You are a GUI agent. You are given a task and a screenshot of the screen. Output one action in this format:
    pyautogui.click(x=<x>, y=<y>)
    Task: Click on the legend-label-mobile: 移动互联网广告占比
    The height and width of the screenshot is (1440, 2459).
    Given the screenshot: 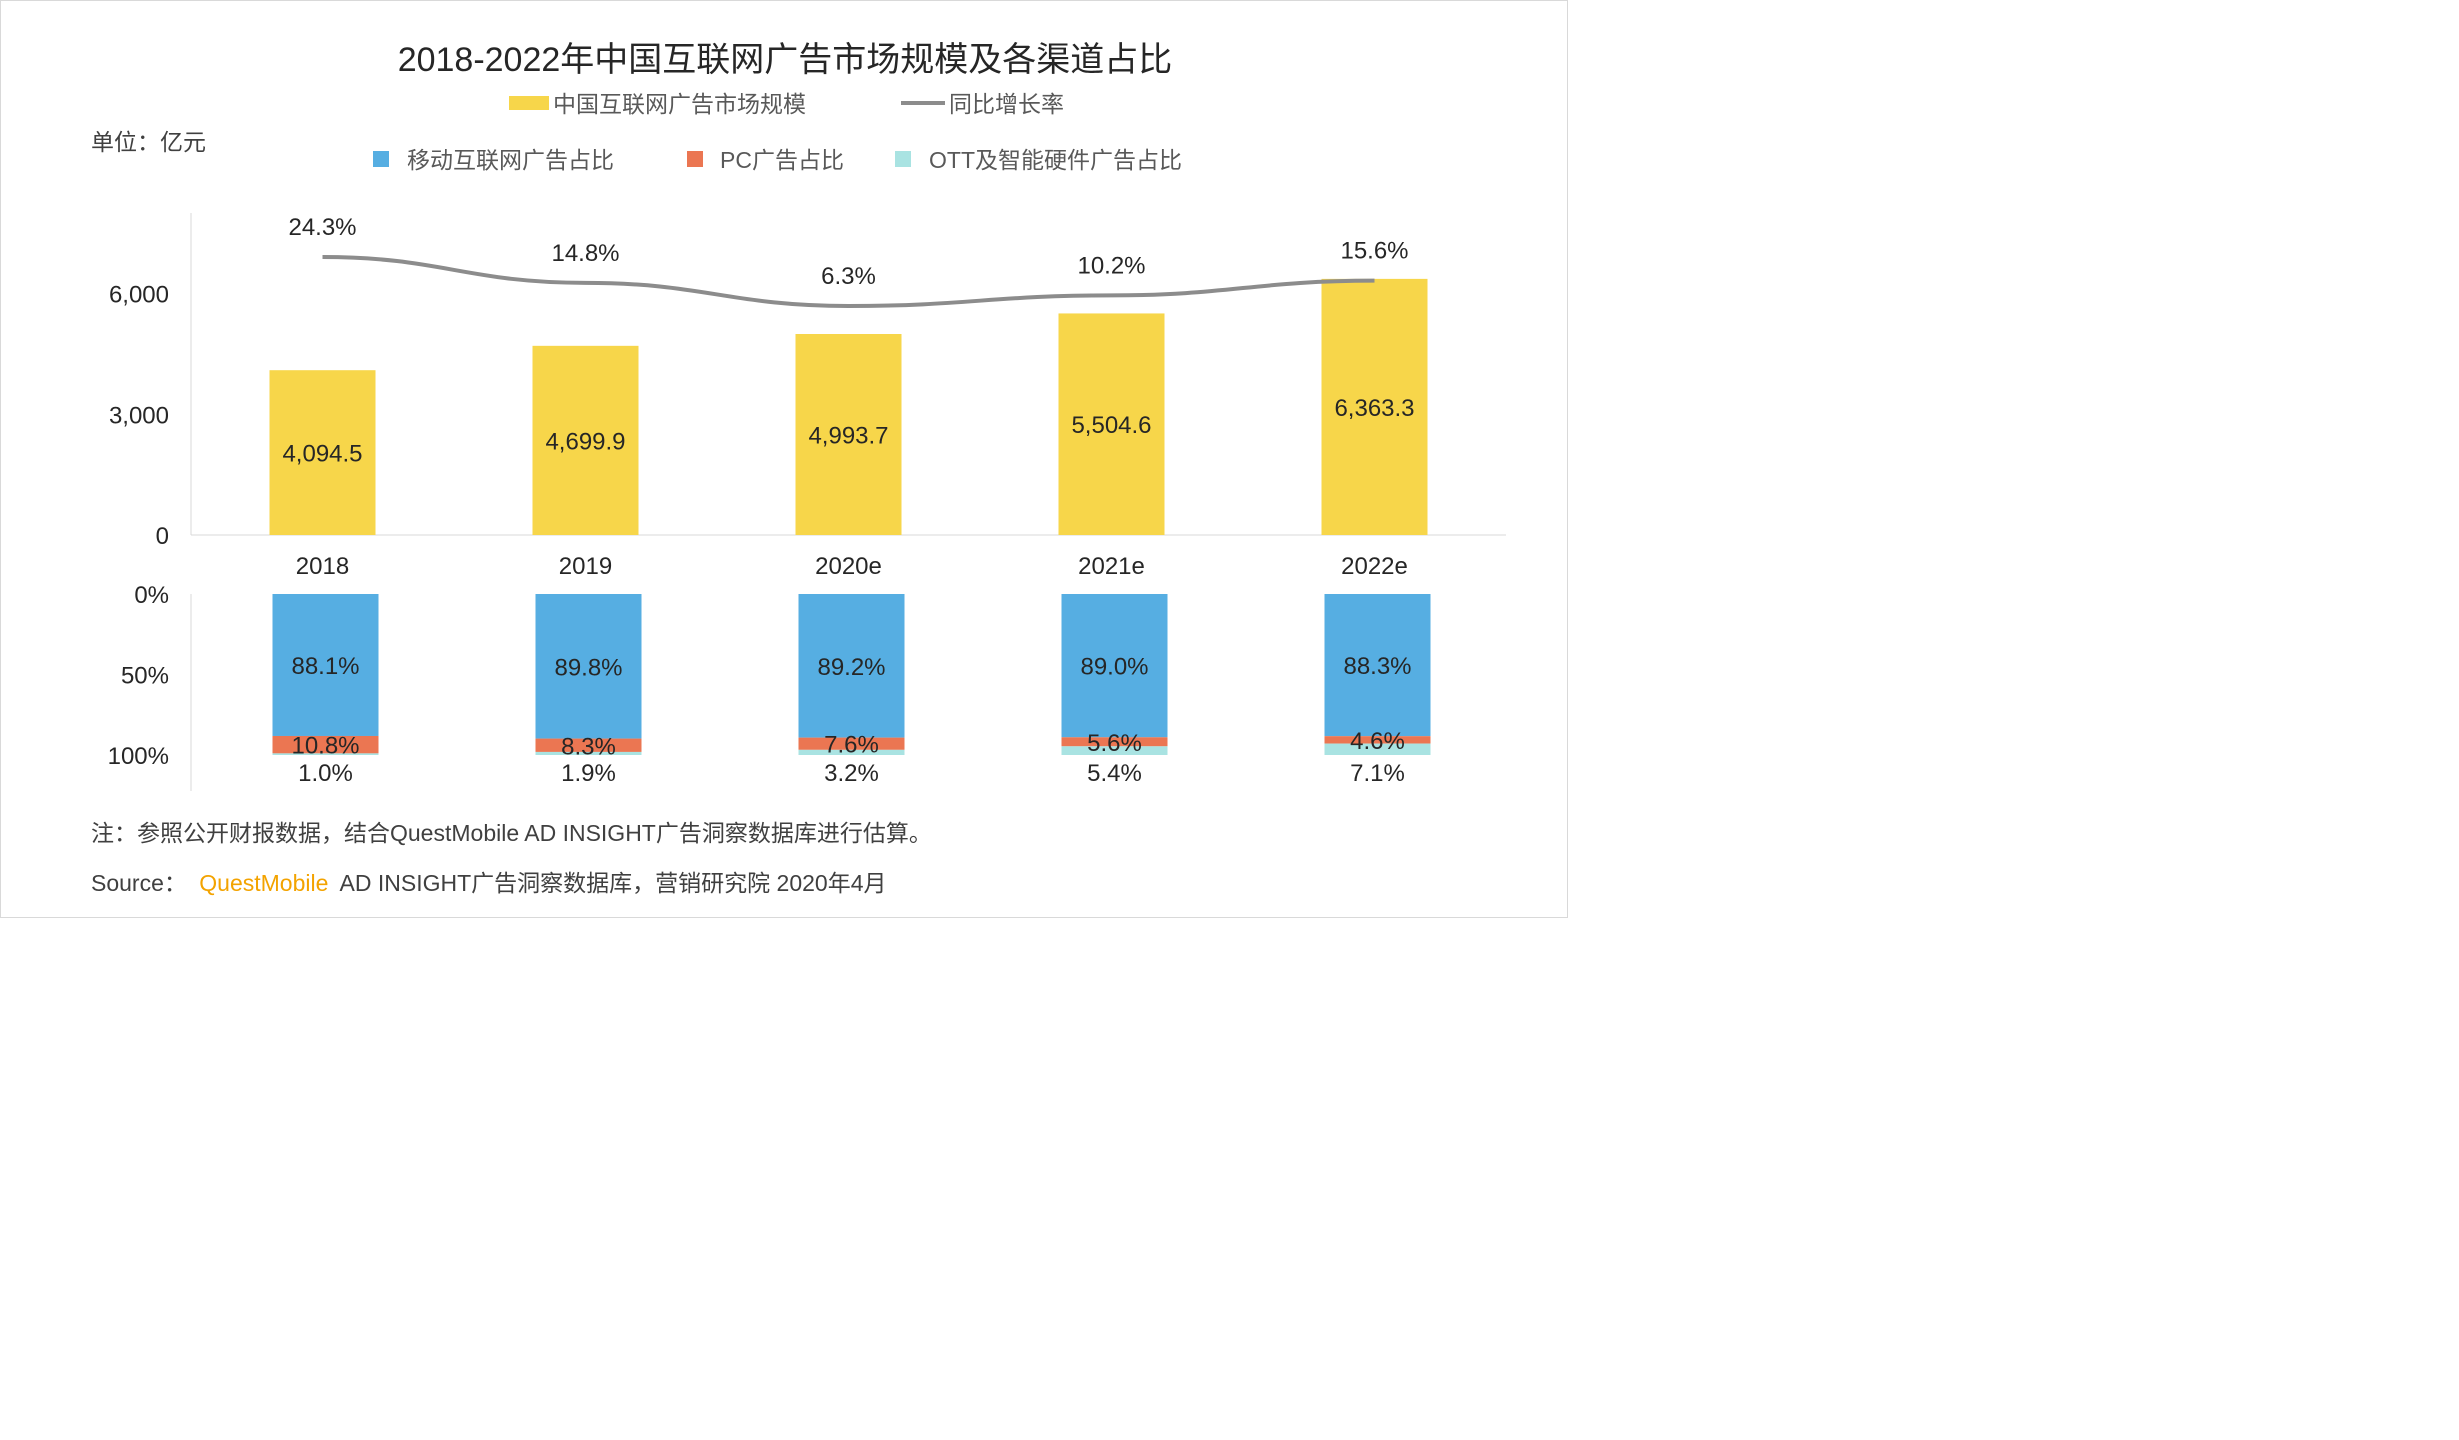 What is the action you would take?
    pyautogui.click(x=510, y=160)
    